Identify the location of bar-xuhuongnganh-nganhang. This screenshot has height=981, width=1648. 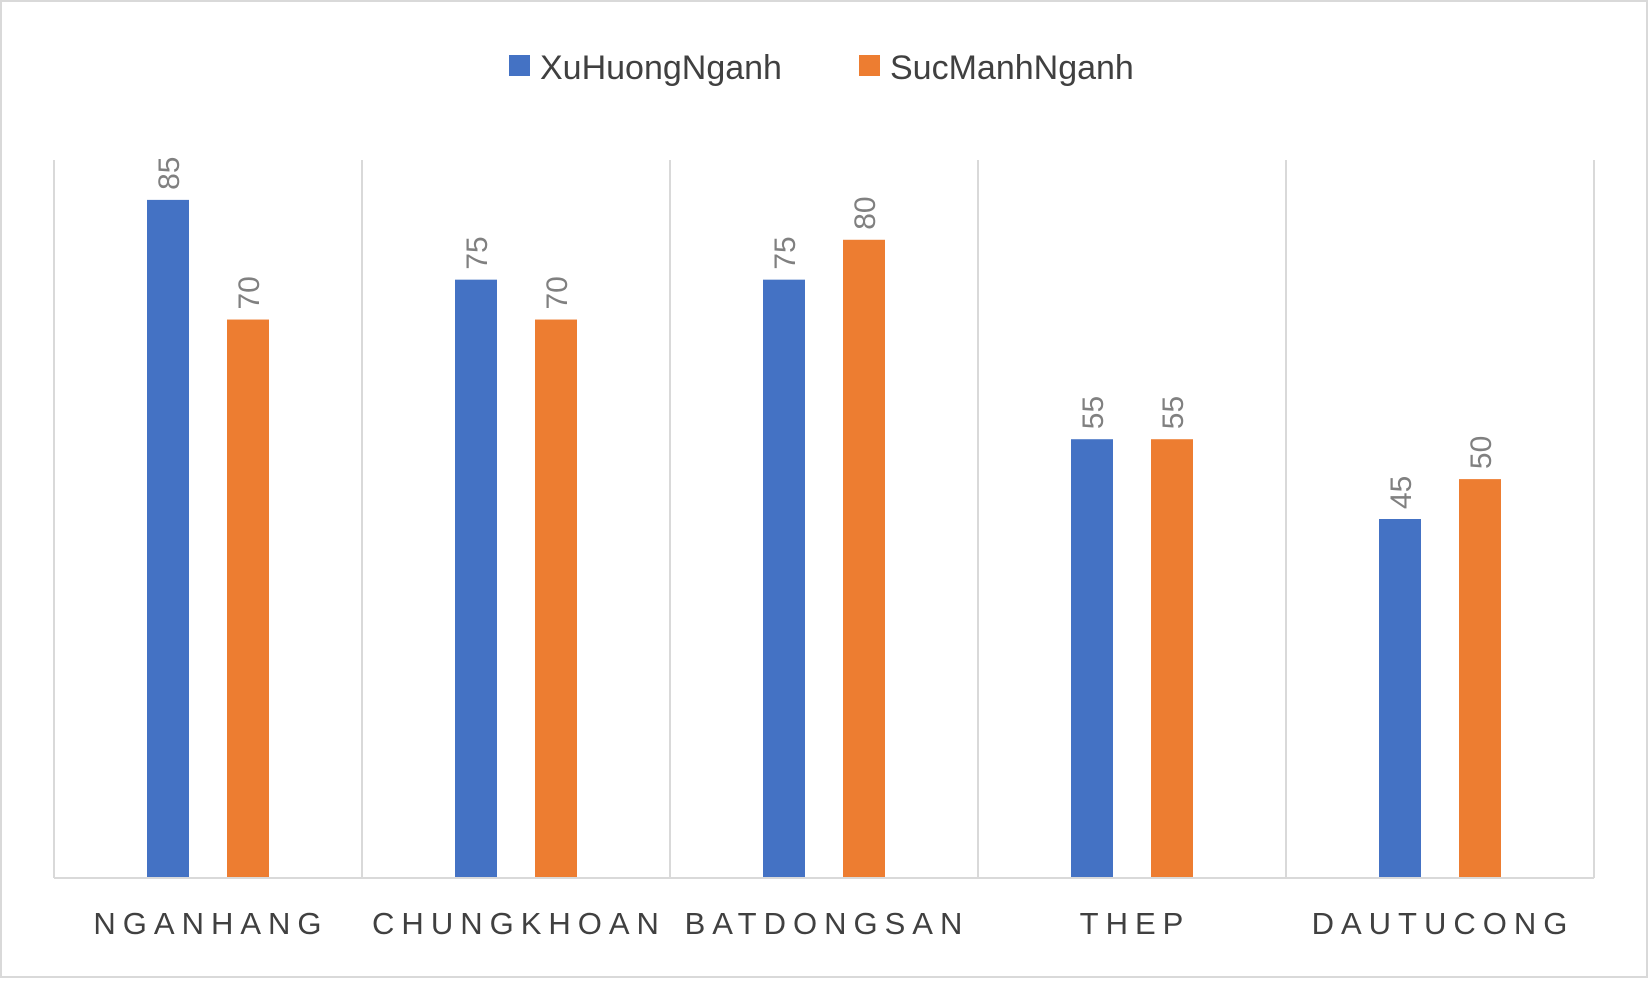
(168, 538).